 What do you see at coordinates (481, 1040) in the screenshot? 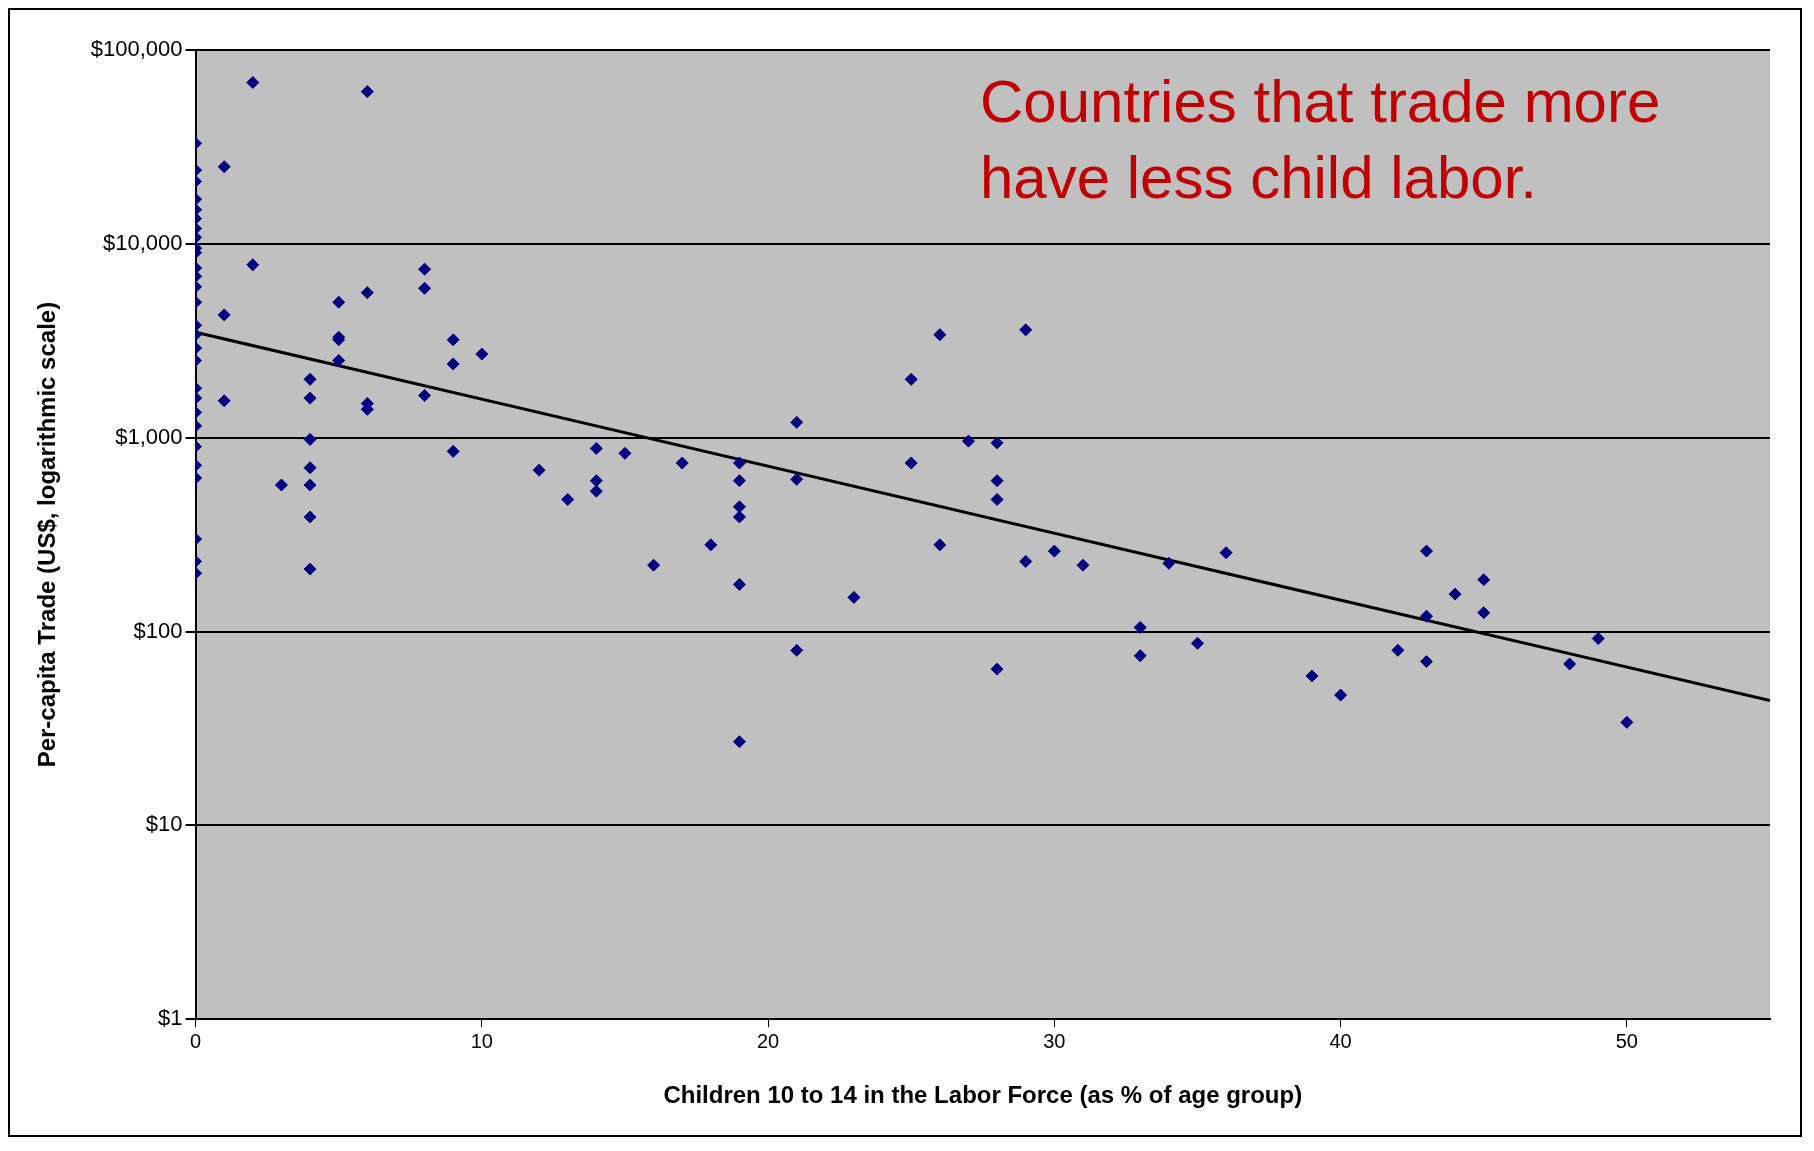
I see `x-tick-label: 10` at bounding box center [481, 1040].